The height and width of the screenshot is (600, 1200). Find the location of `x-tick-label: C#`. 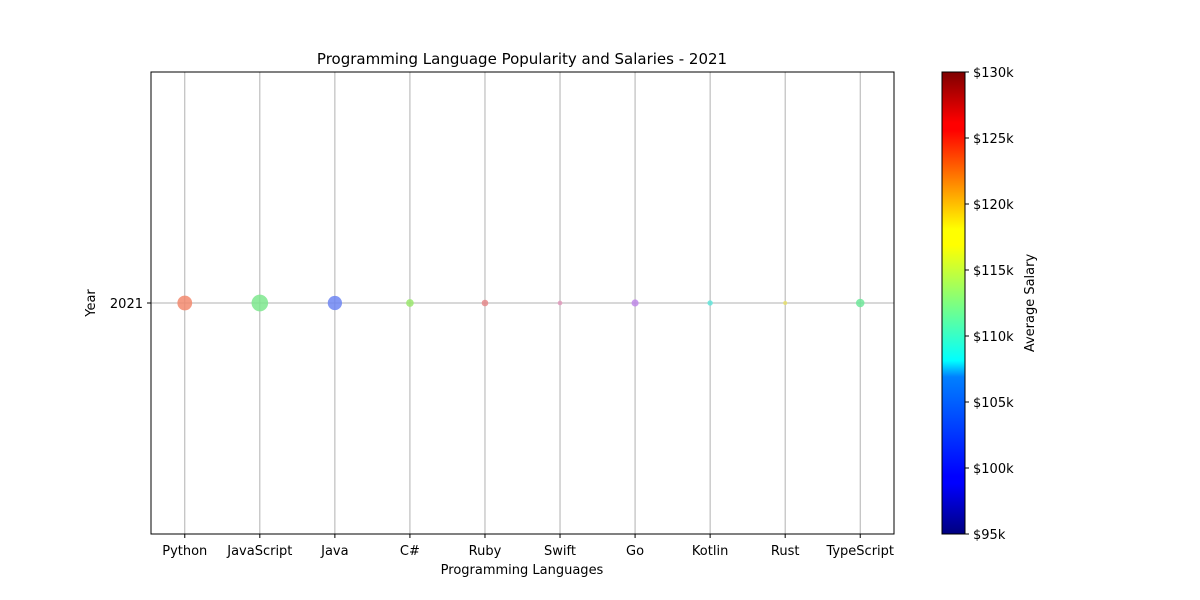

x-tick-label: C# is located at coordinates (410, 551).